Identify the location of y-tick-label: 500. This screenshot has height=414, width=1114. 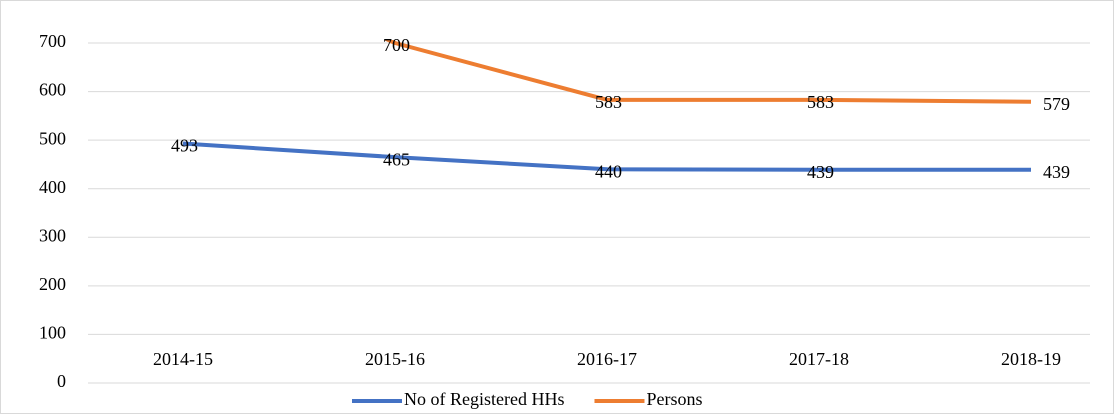
(52, 138).